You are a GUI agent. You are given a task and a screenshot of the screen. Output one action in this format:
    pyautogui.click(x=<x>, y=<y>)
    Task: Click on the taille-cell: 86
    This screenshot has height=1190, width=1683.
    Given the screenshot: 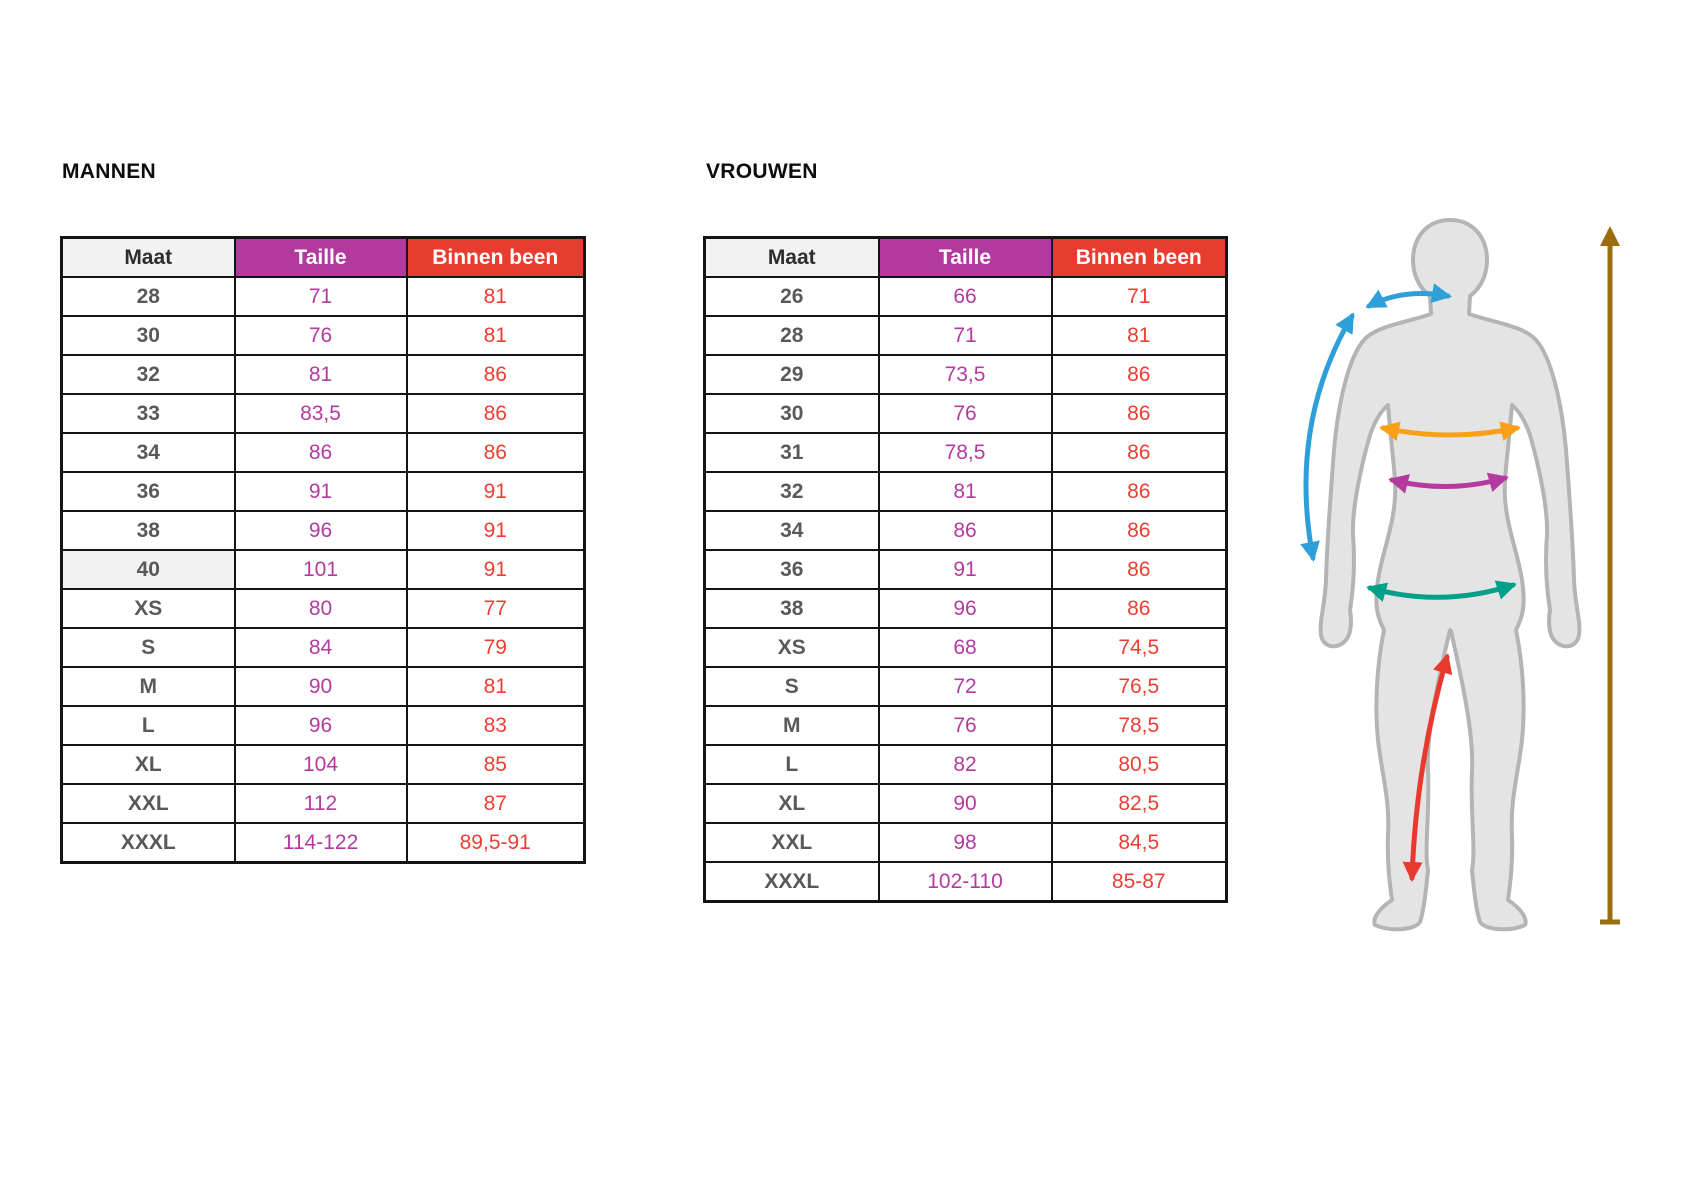 What is the action you would take?
    pyautogui.click(x=965, y=530)
    